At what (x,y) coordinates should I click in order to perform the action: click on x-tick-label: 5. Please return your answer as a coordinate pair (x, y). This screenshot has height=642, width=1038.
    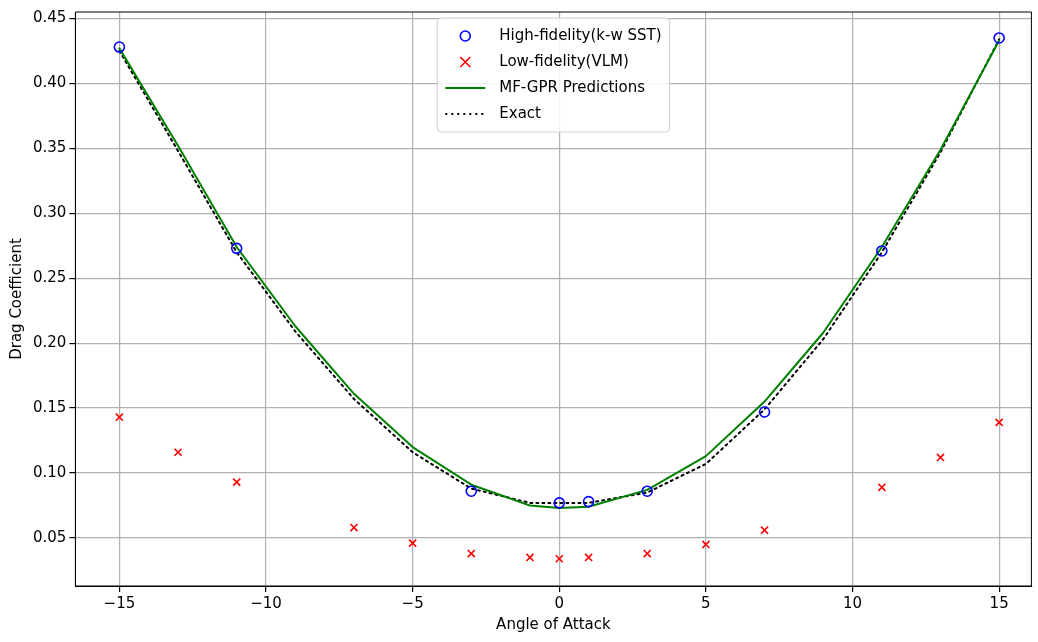
    Looking at the image, I should click on (706, 602).